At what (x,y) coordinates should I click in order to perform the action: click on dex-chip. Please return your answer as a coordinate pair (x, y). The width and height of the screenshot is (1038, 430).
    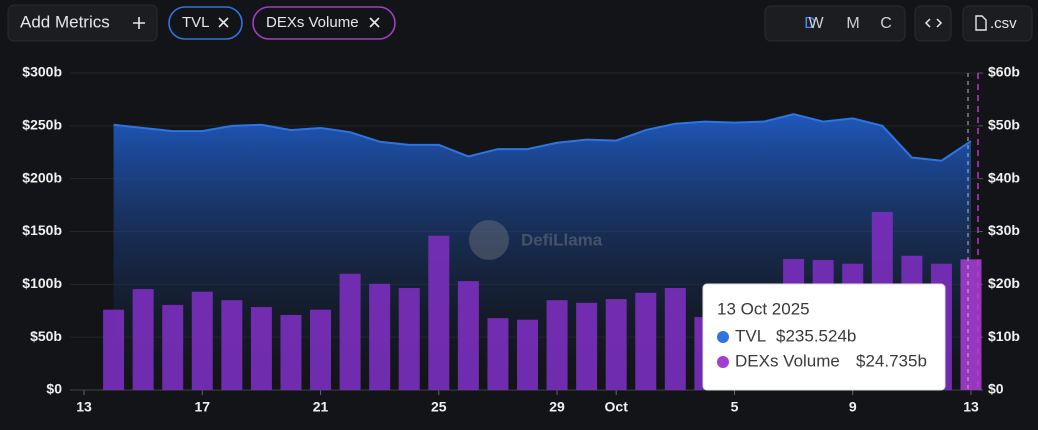
    Looking at the image, I should click on (324, 23).